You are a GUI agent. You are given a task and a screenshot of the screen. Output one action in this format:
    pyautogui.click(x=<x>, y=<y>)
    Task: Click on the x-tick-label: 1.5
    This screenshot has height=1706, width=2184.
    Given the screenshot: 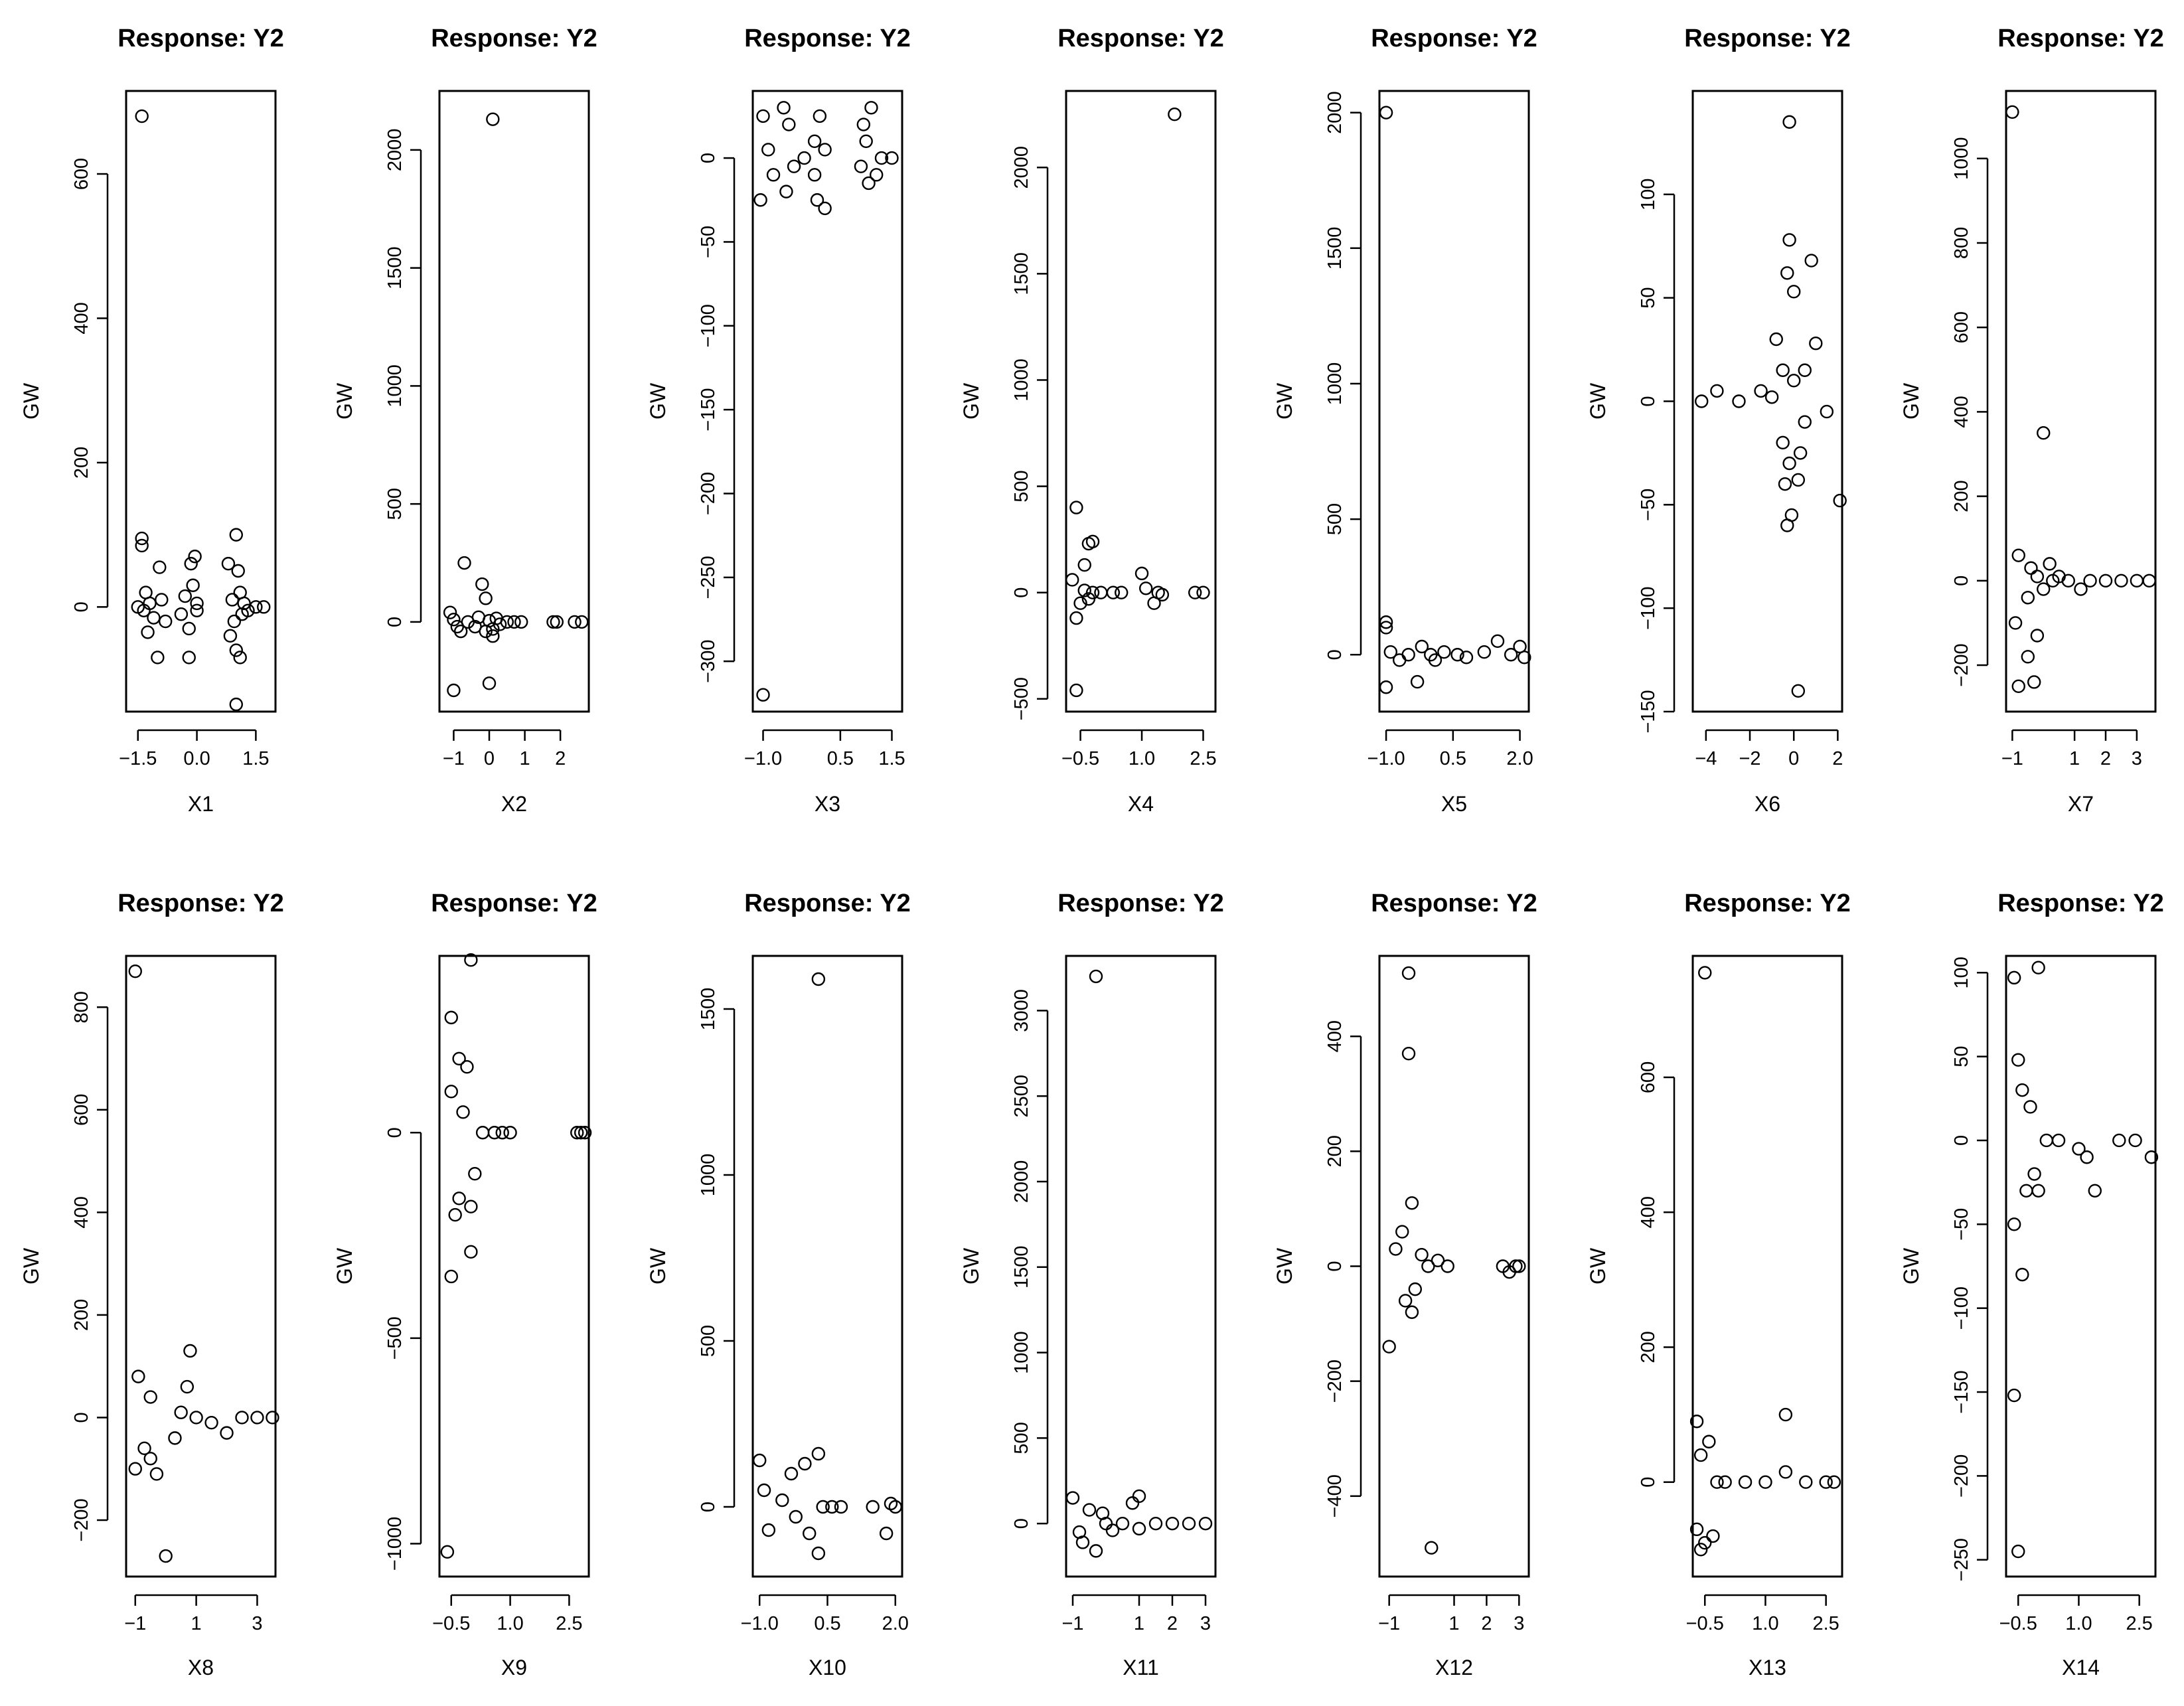 What is the action you would take?
    pyautogui.click(x=891, y=758)
    